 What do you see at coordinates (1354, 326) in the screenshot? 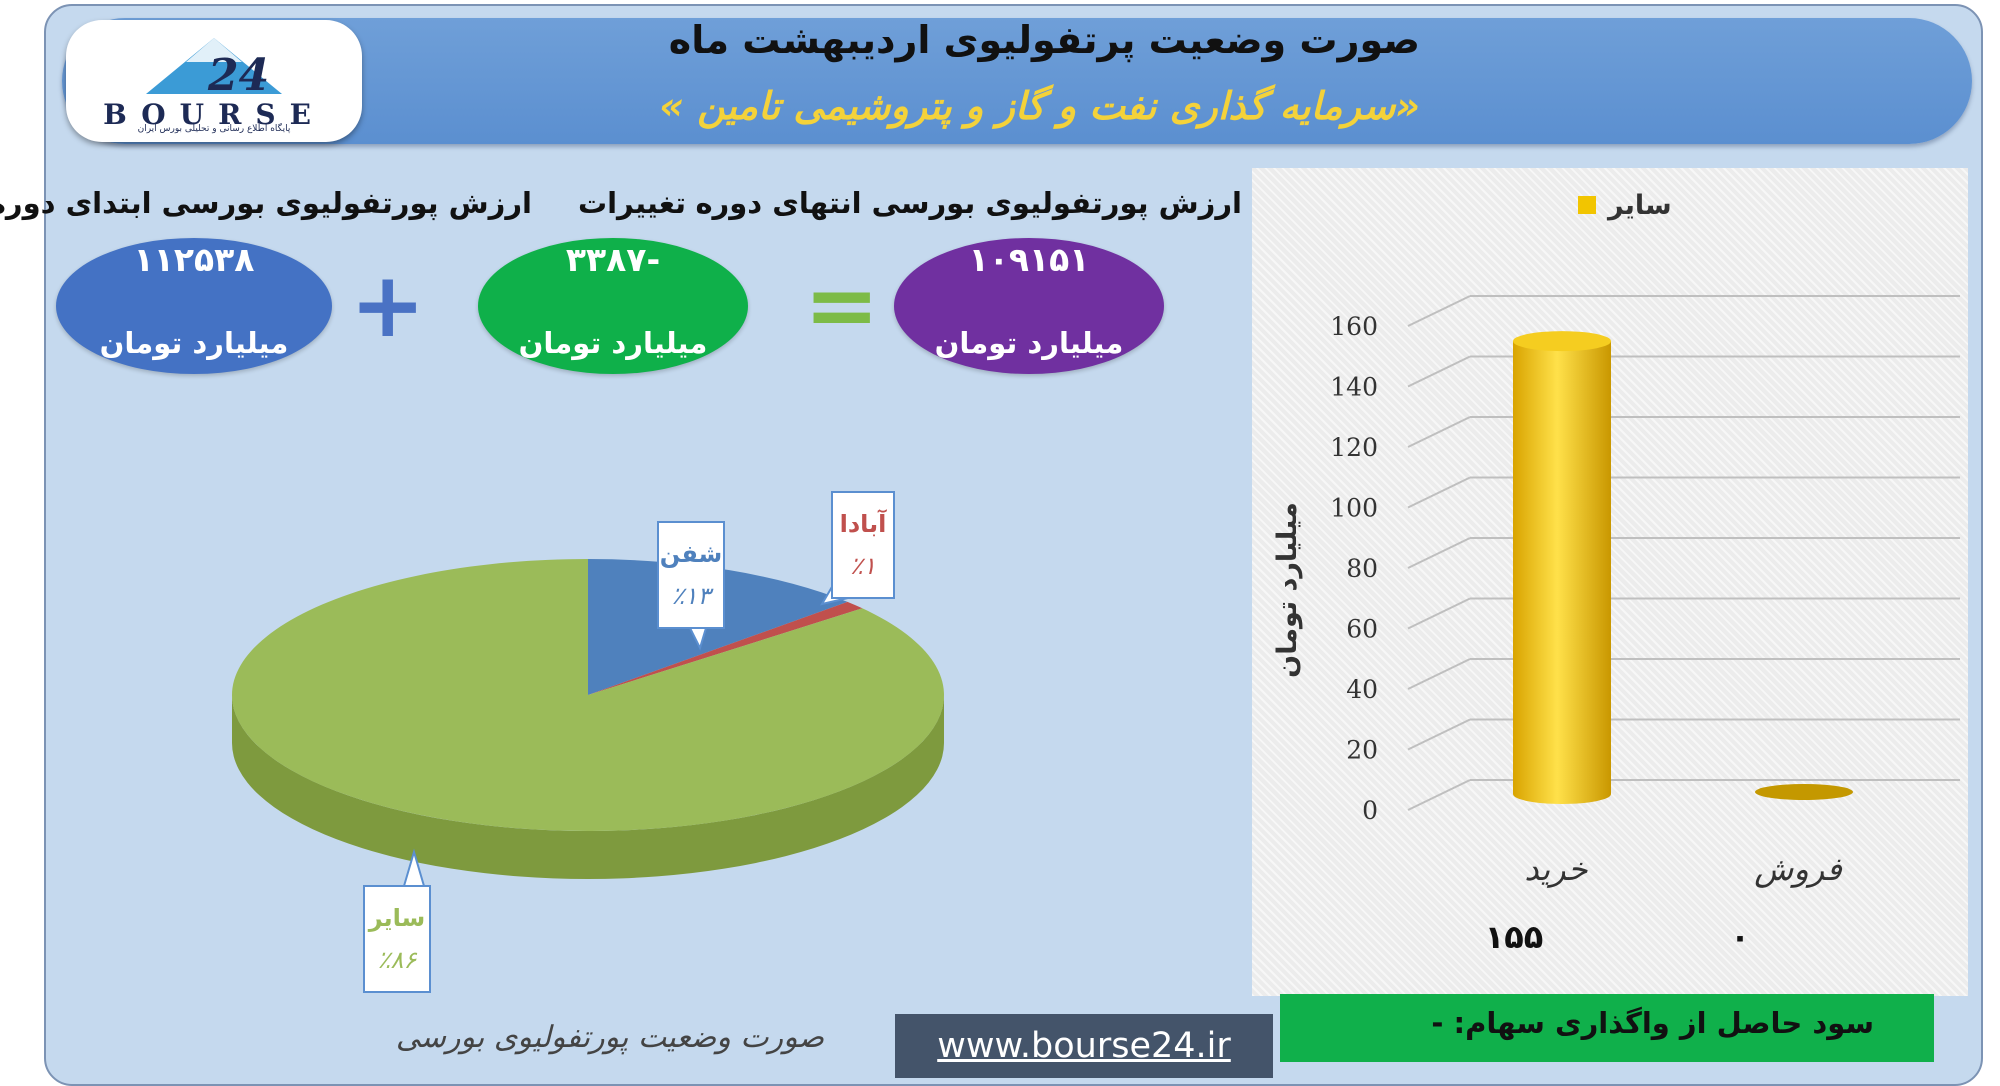
I see `y-tick-label: 160` at bounding box center [1354, 326].